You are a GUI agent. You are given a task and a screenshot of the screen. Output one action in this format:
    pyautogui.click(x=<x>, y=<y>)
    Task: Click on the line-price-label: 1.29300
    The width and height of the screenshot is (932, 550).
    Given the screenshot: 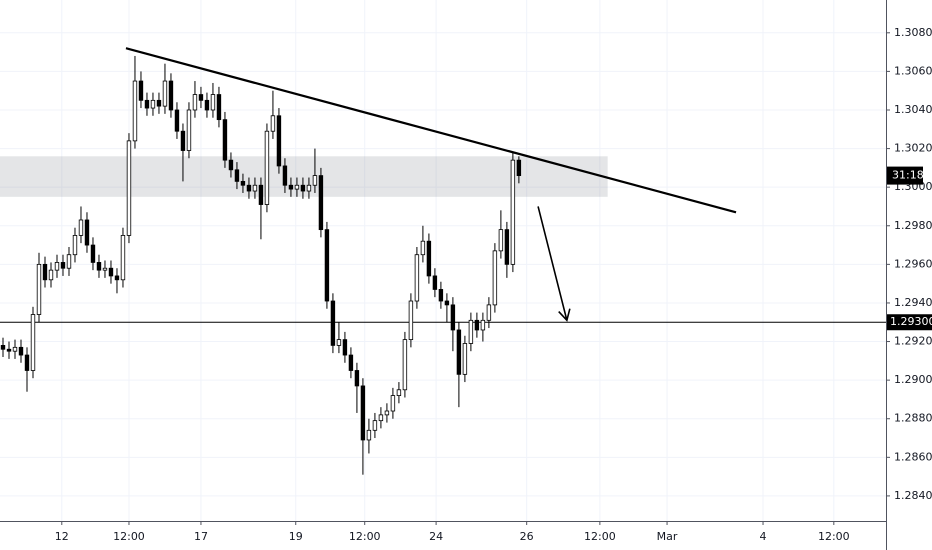 What is the action you would take?
    pyautogui.click(x=911, y=321)
    